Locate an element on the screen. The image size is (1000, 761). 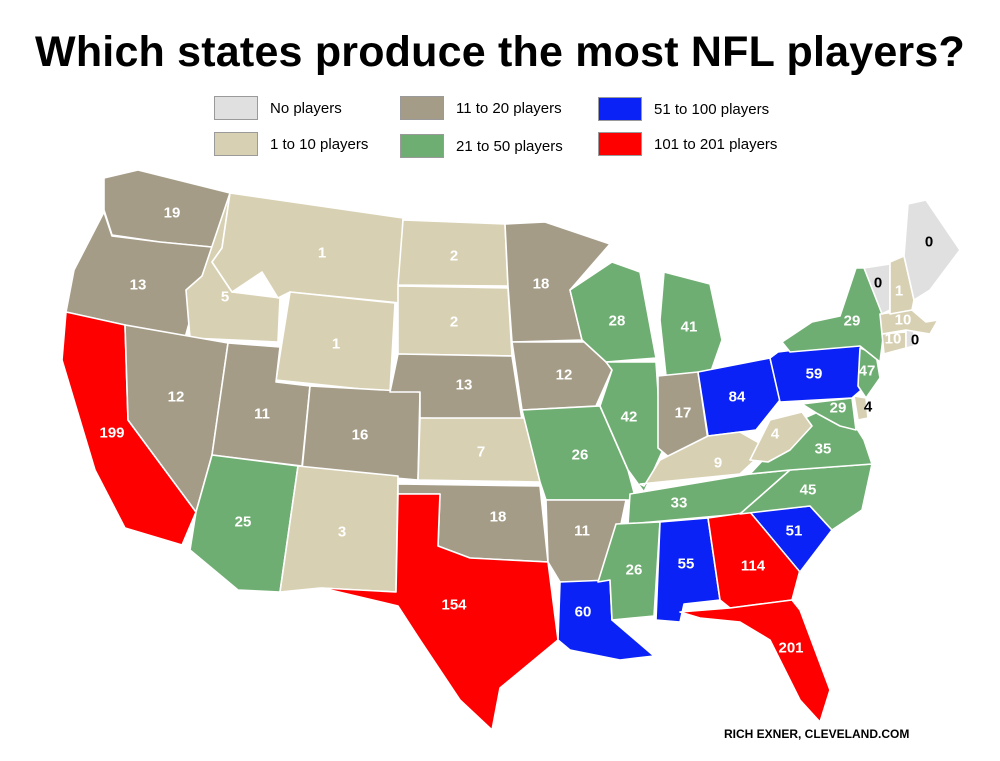
state-value-WI: 28 is located at coordinates (617, 321).